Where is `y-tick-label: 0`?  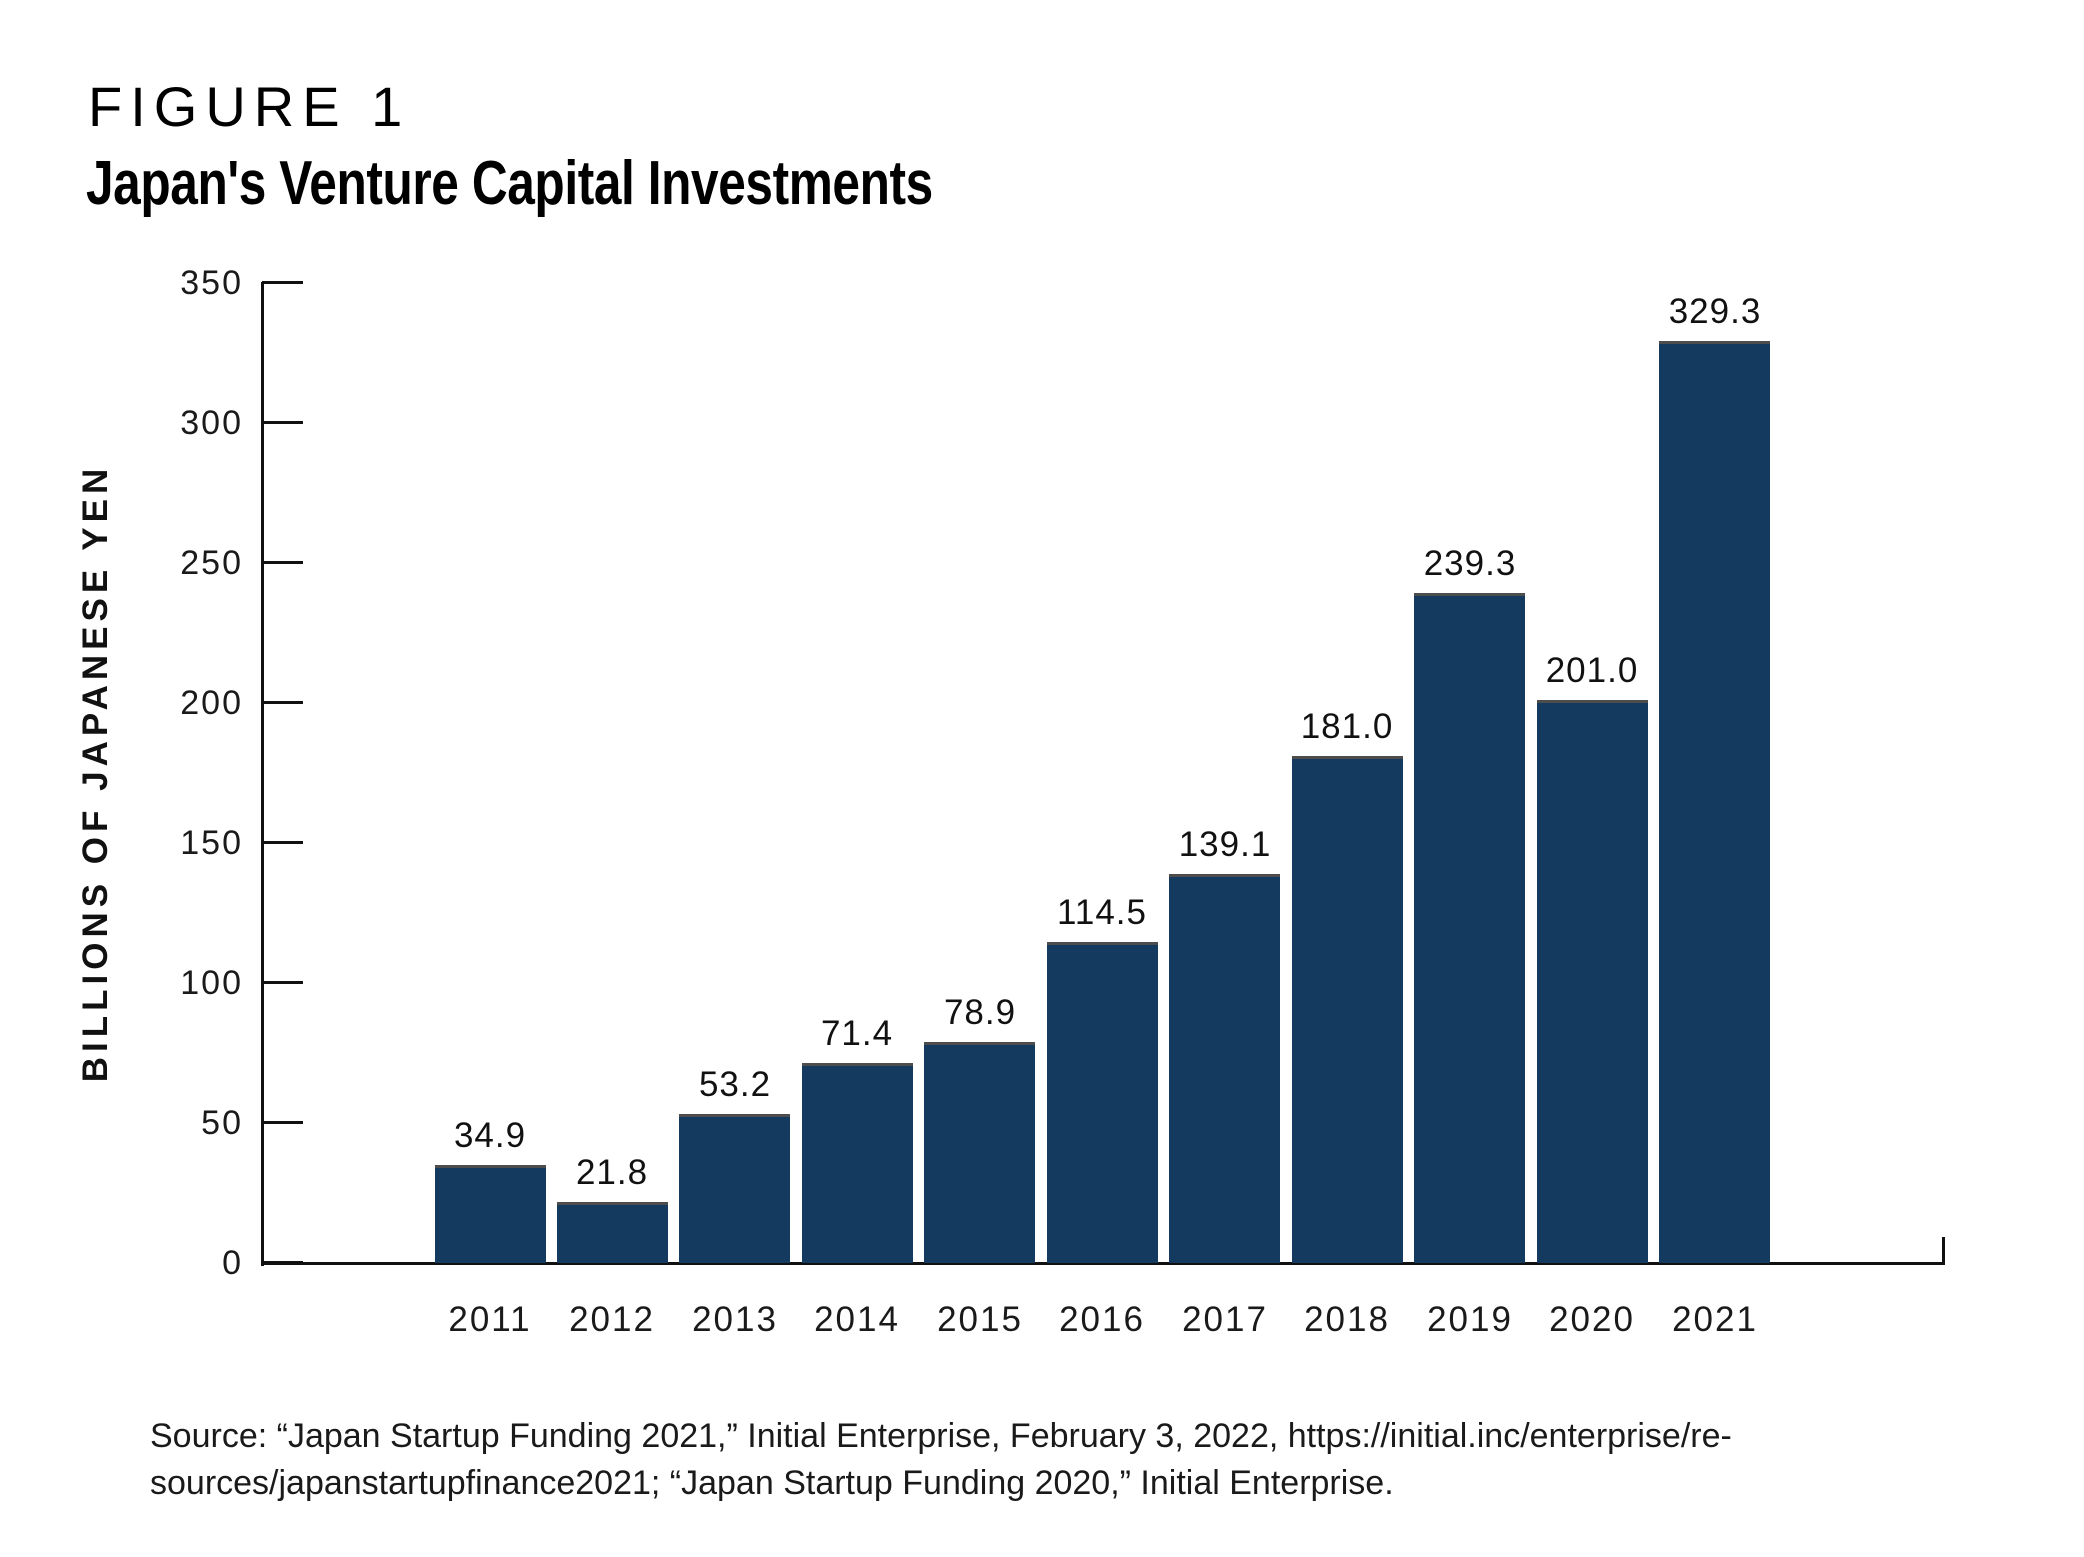 y-tick-label: 0 is located at coordinates (232, 1263).